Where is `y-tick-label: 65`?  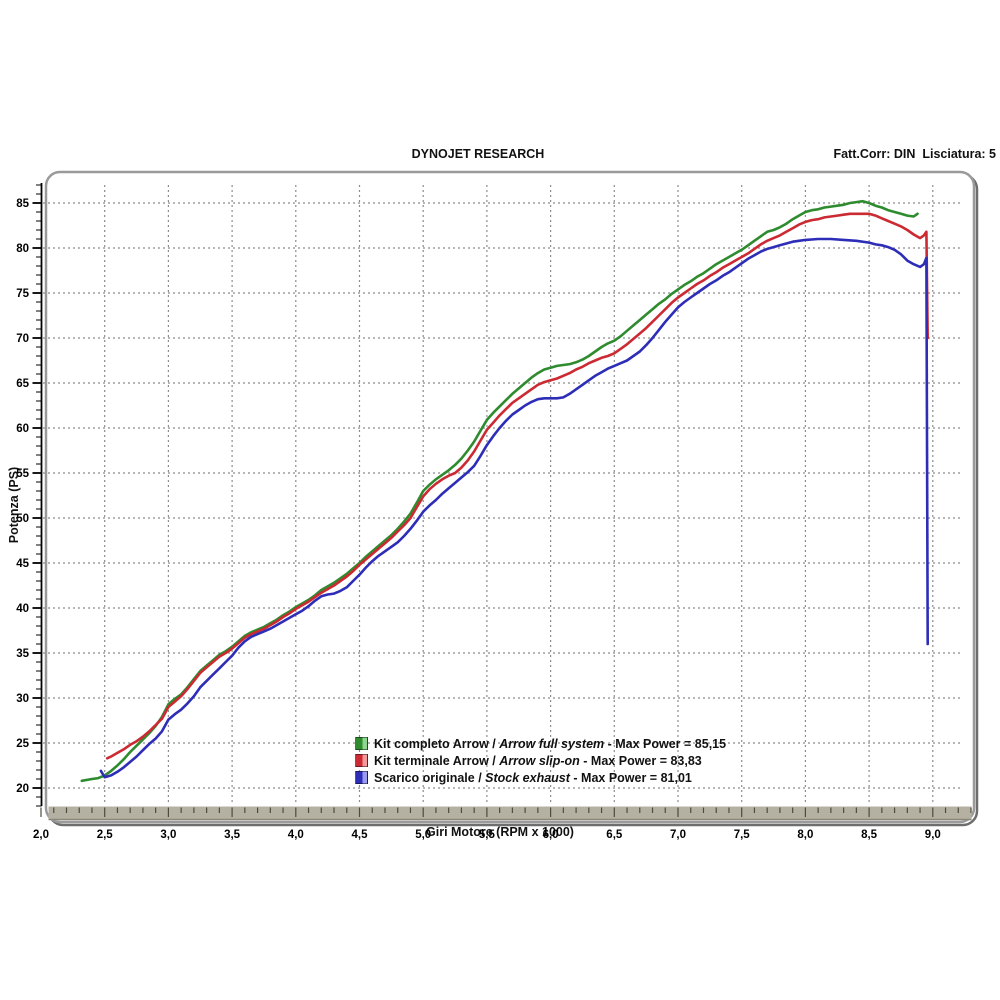
y-tick-label: 65 is located at coordinates (22, 384).